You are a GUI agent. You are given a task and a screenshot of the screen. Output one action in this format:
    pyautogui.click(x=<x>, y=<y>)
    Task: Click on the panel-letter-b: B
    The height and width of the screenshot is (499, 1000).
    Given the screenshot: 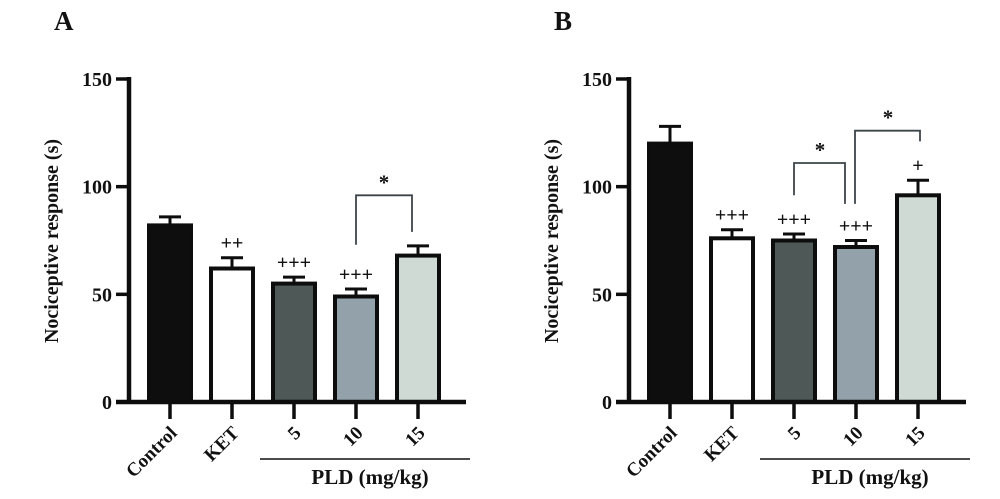 What is the action you would take?
    pyautogui.click(x=563, y=21)
    